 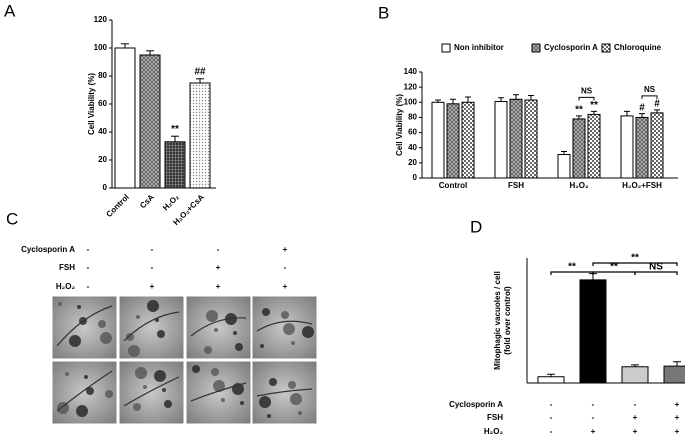 What do you see at coordinates (12, 218) in the screenshot?
I see `panel-label: C` at bounding box center [12, 218].